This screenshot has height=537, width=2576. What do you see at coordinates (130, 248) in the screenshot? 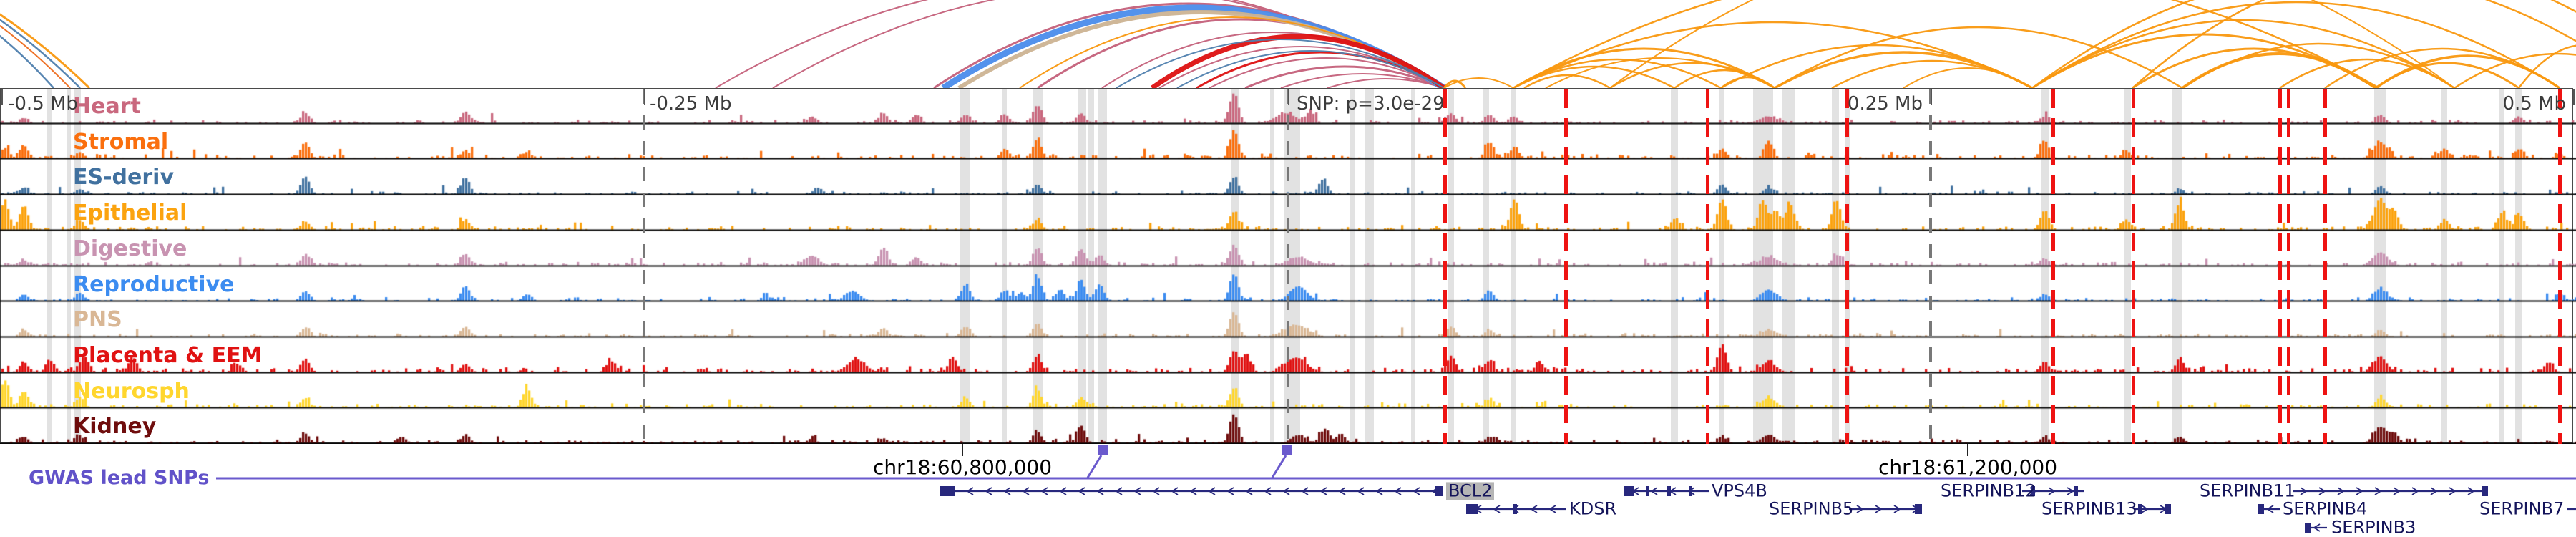
I see `track-label-digestive: Digestive` at bounding box center [130, 248].